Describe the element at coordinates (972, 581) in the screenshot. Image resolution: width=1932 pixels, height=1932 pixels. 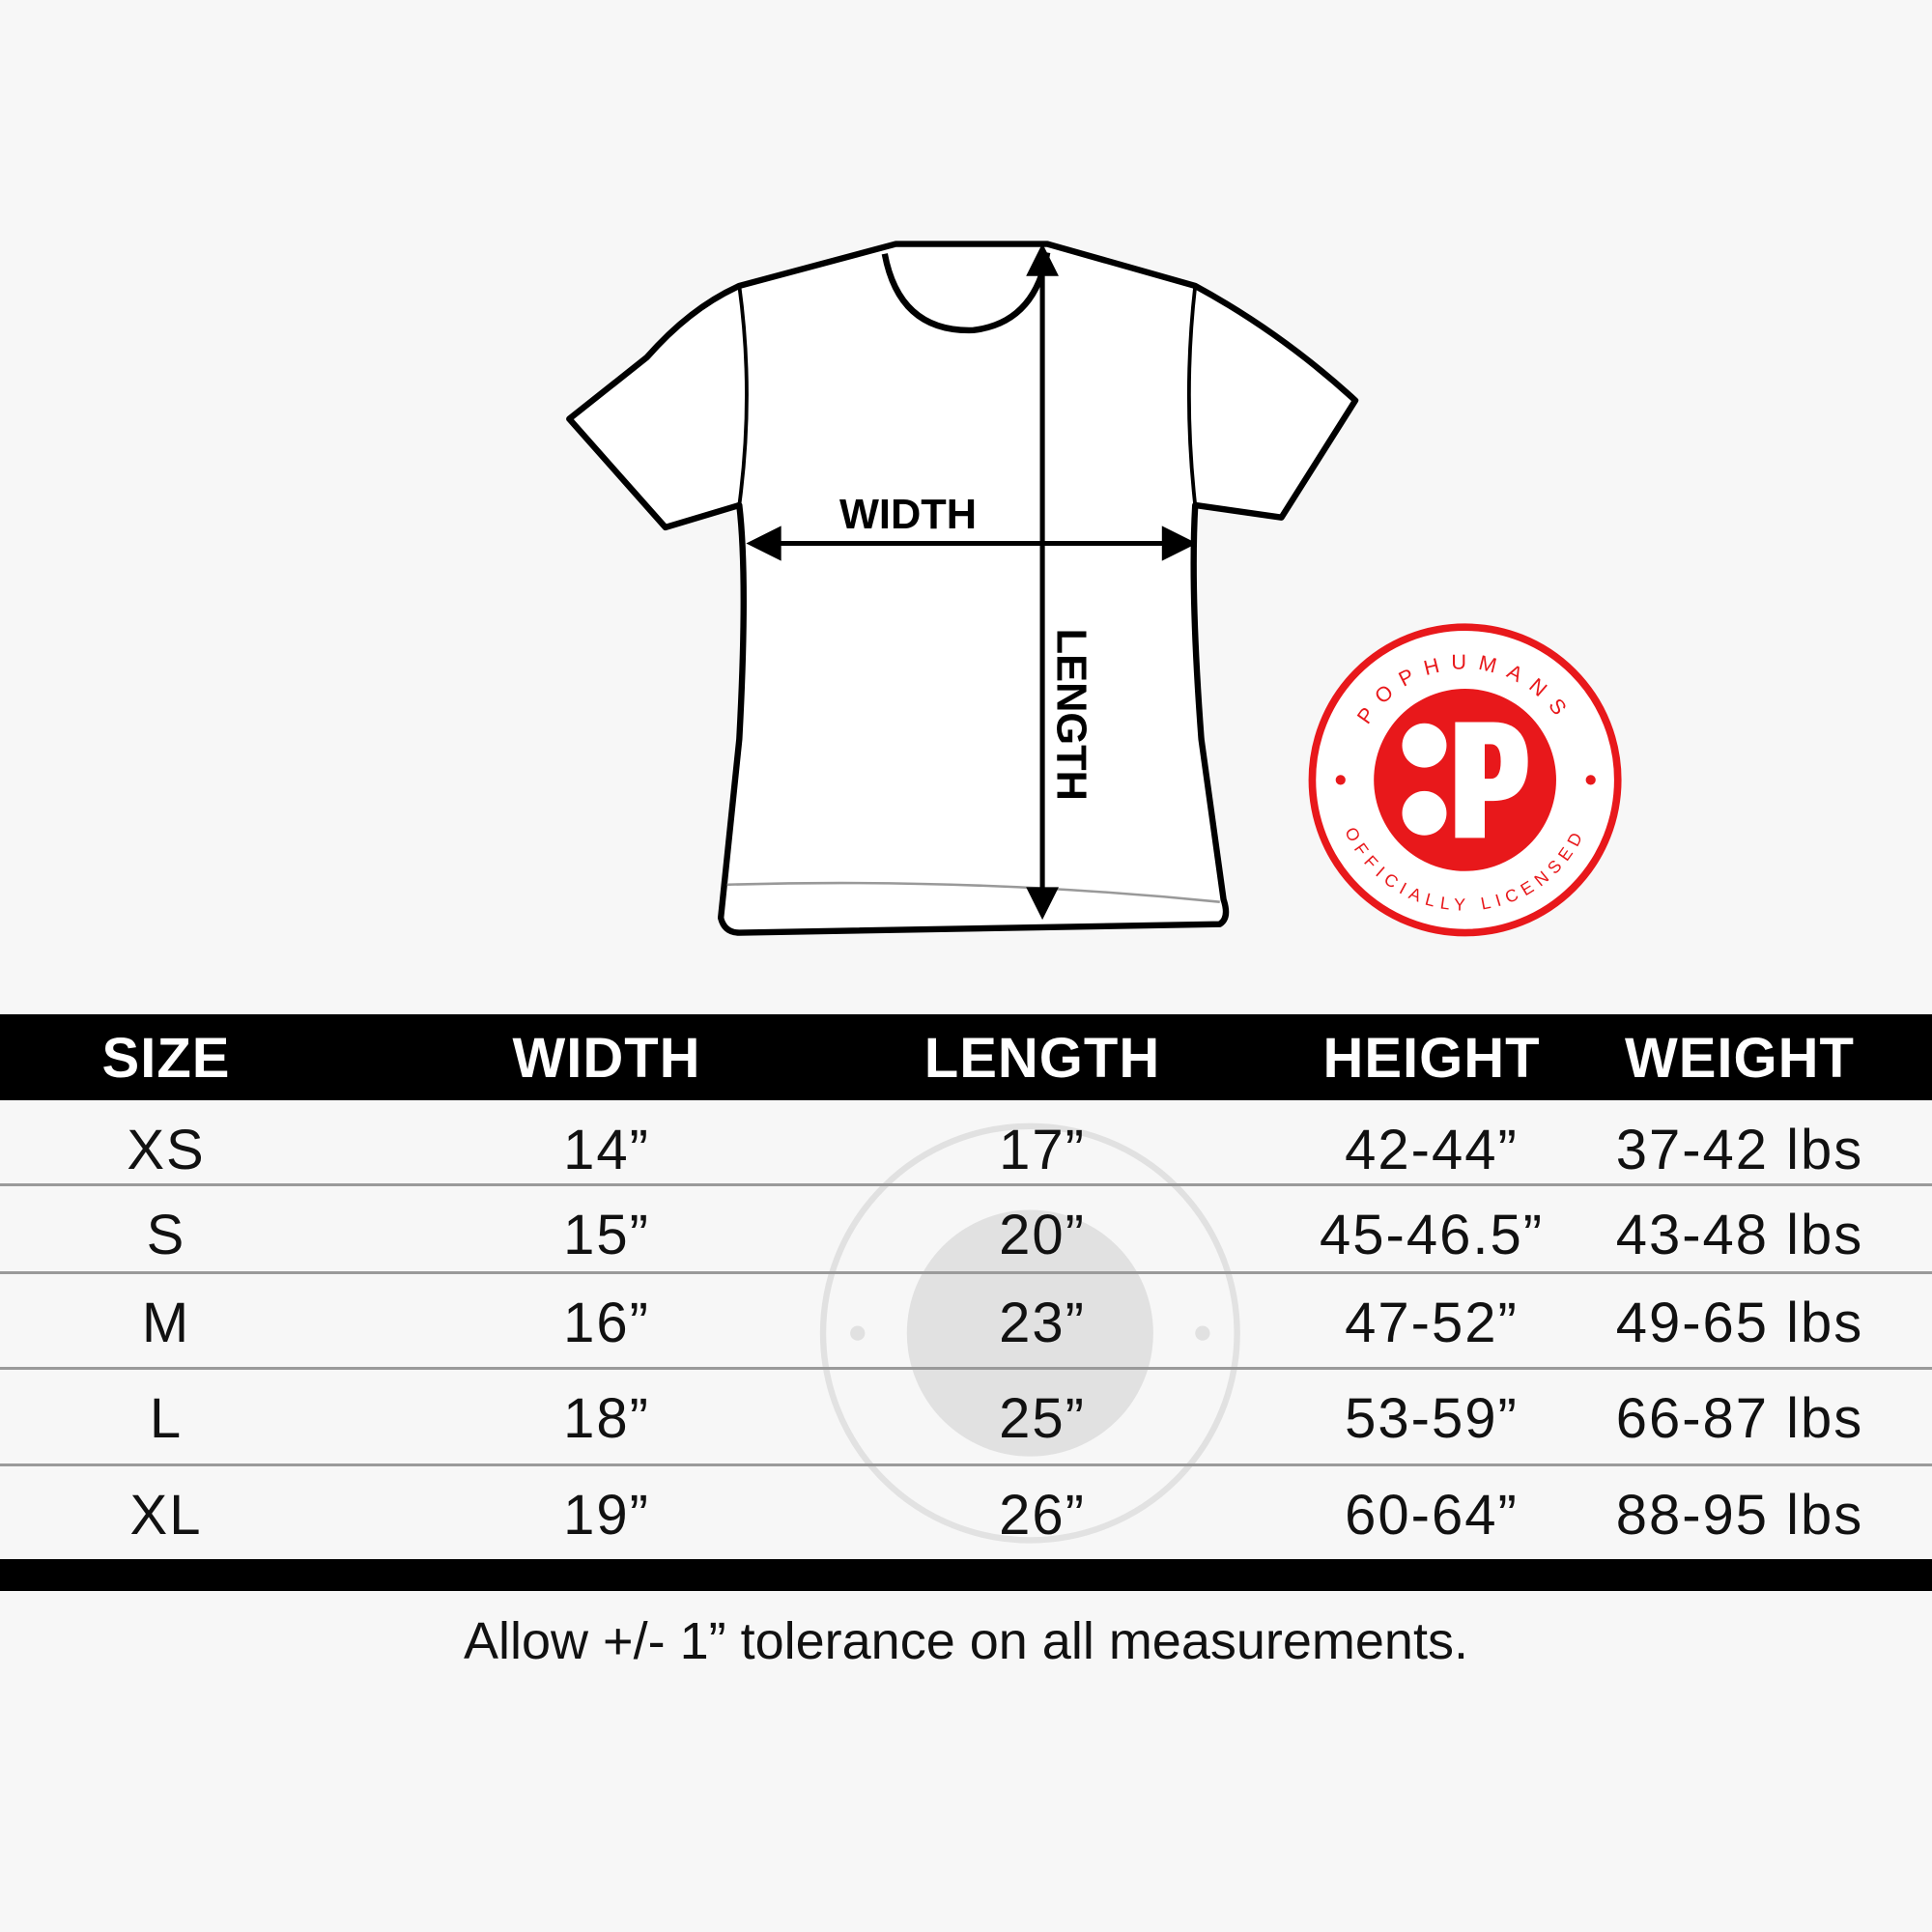
I see `measure-arrows` at that location.